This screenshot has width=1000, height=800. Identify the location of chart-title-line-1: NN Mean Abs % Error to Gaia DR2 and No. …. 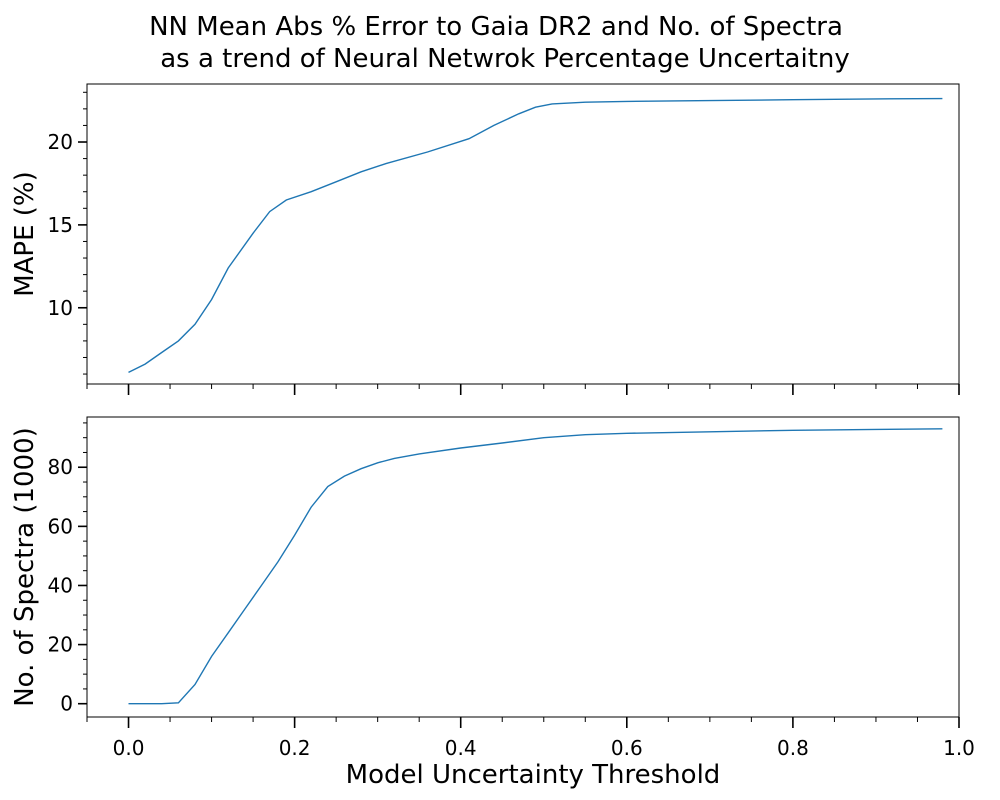
(496, 27).